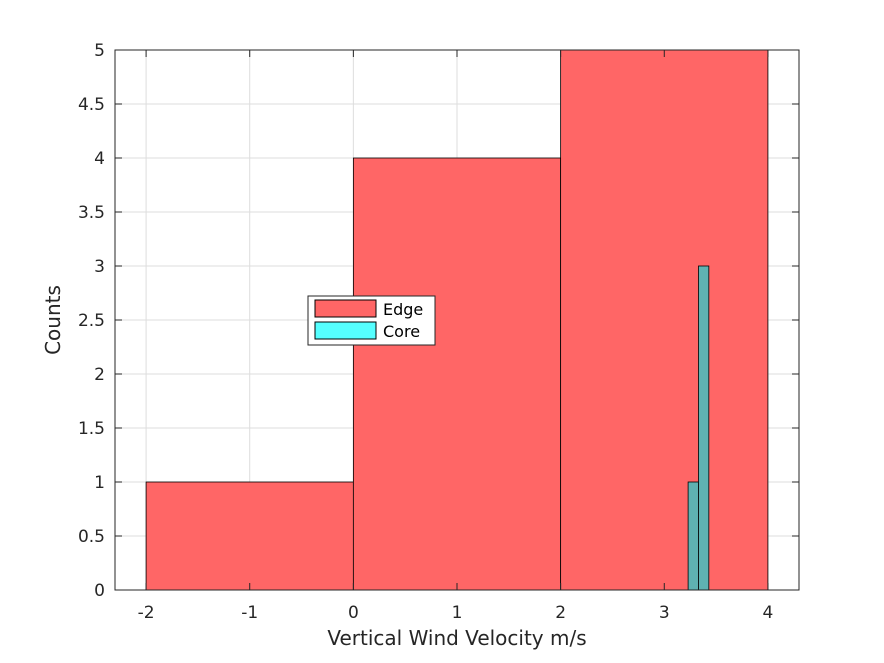 This screenshot has width=884, height=663. I want to click on x-tick-label: -1, so click(249, 613).